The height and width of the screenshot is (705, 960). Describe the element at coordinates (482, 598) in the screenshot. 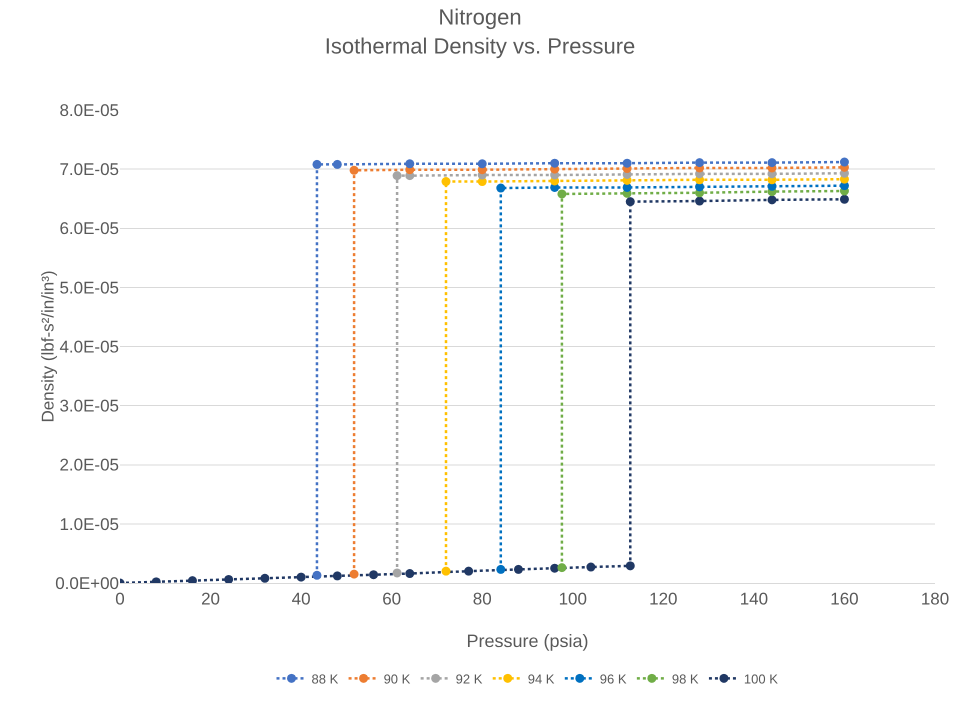

I see `x-tick-label: 80` at that location.